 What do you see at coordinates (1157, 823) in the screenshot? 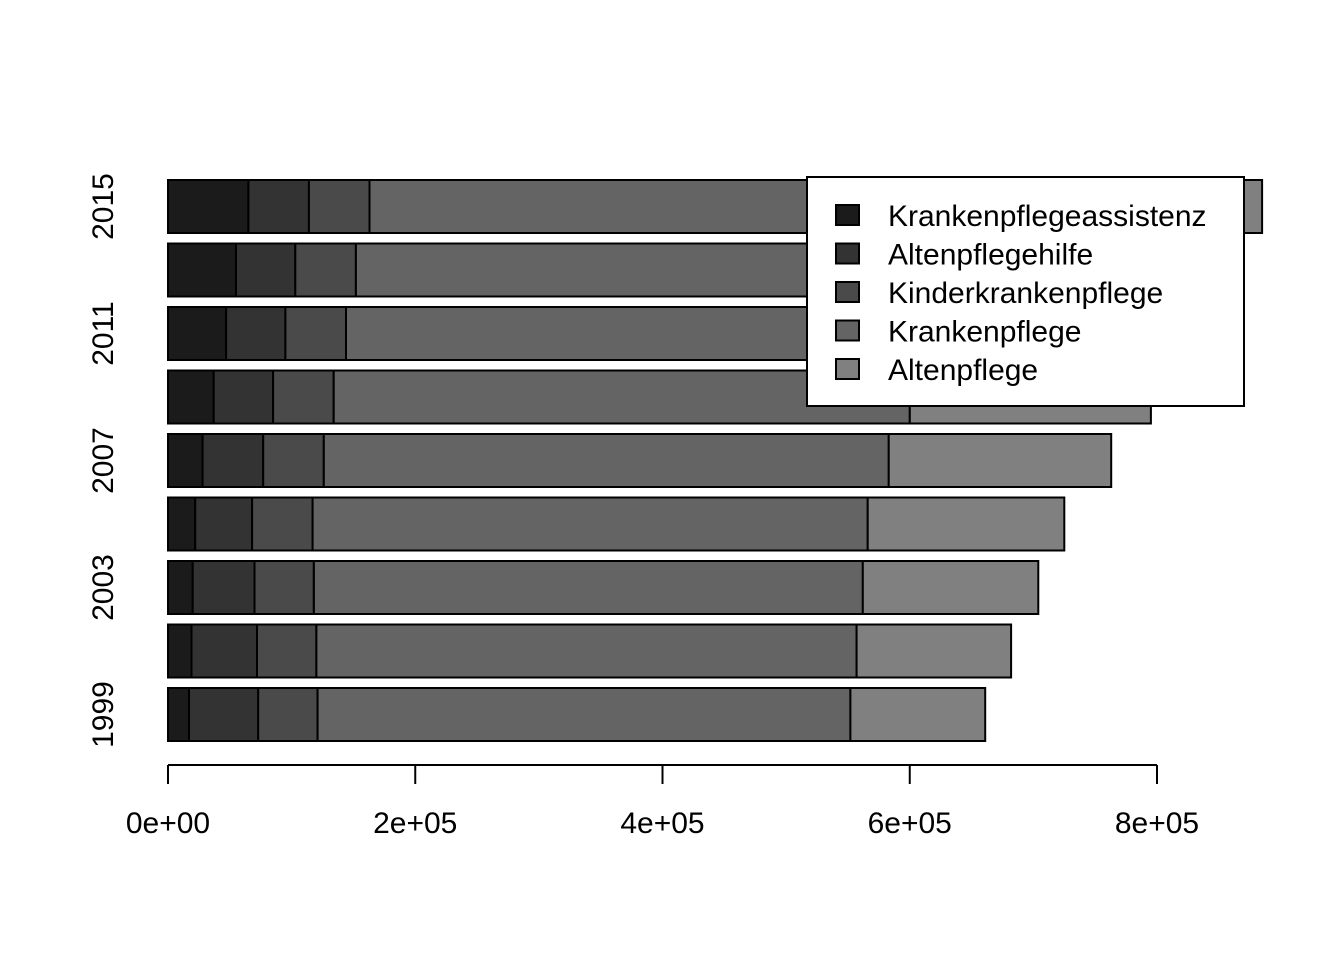
I see `x-tick-label: 8e+05` at bounding box center [1157, 823].